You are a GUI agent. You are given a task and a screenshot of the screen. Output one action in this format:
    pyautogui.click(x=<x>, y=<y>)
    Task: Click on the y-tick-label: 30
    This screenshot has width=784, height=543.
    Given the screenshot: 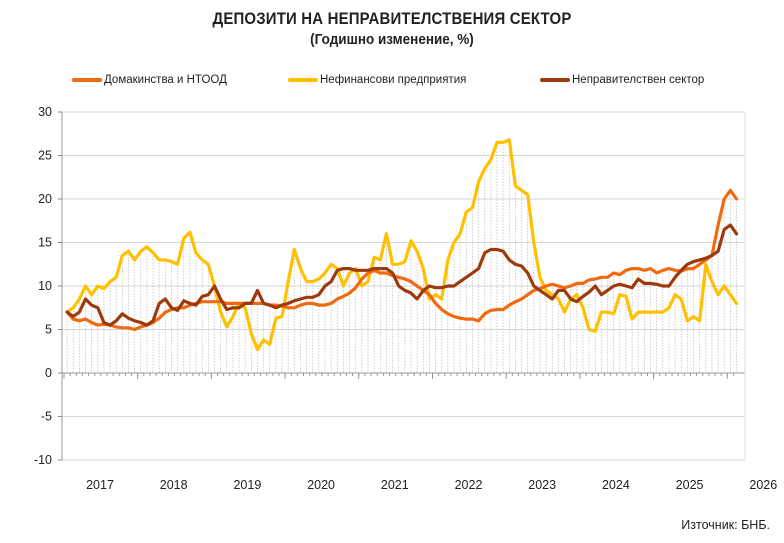 What is the action you would take?
    pyautogui.click(x=45, y=112)
    